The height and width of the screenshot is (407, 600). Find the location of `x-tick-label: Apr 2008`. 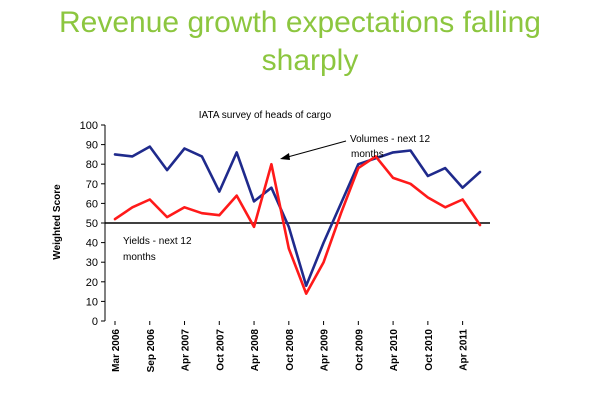

x-tick-label: Apr 2008 is located at coordinates (255, 350).